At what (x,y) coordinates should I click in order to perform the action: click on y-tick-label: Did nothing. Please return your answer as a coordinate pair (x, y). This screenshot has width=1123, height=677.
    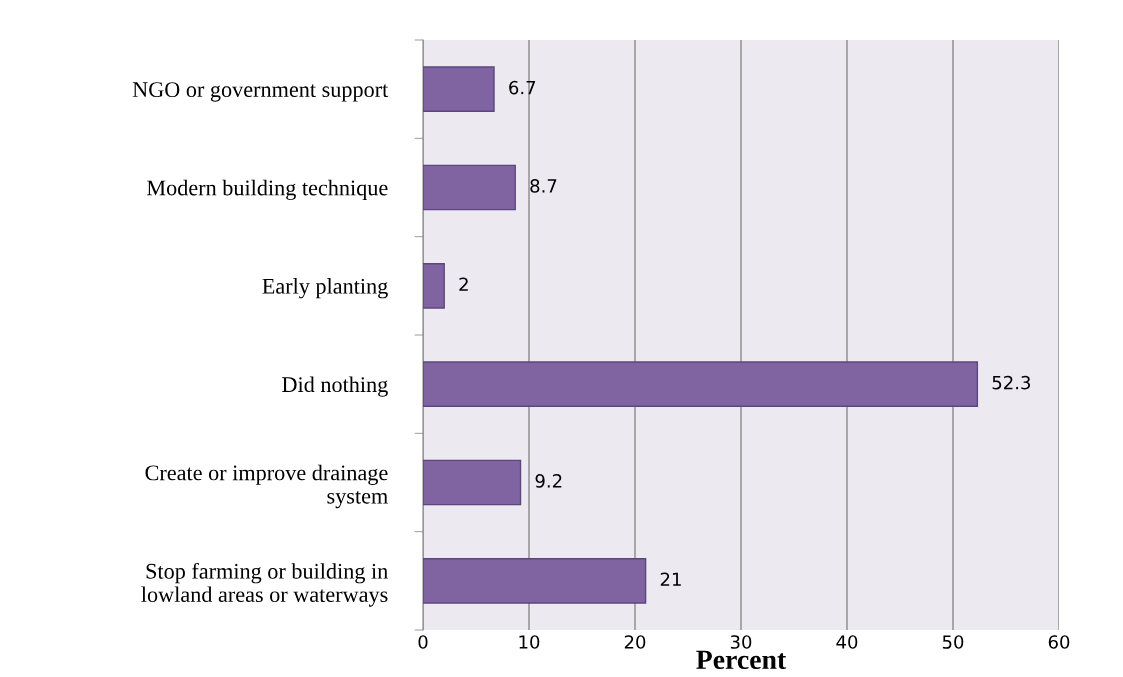
    Looking at the image, I should click on (335, 386).